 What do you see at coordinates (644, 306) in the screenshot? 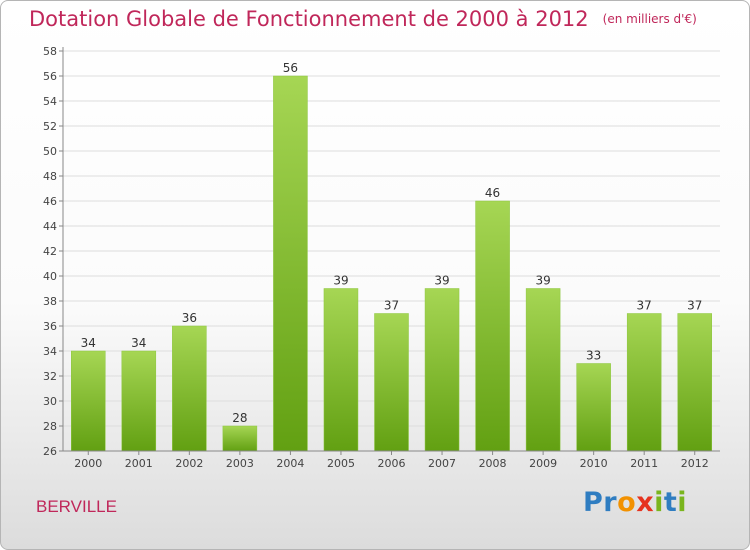
I see `data-label-2011: 37` at bounding box center [644, 306].